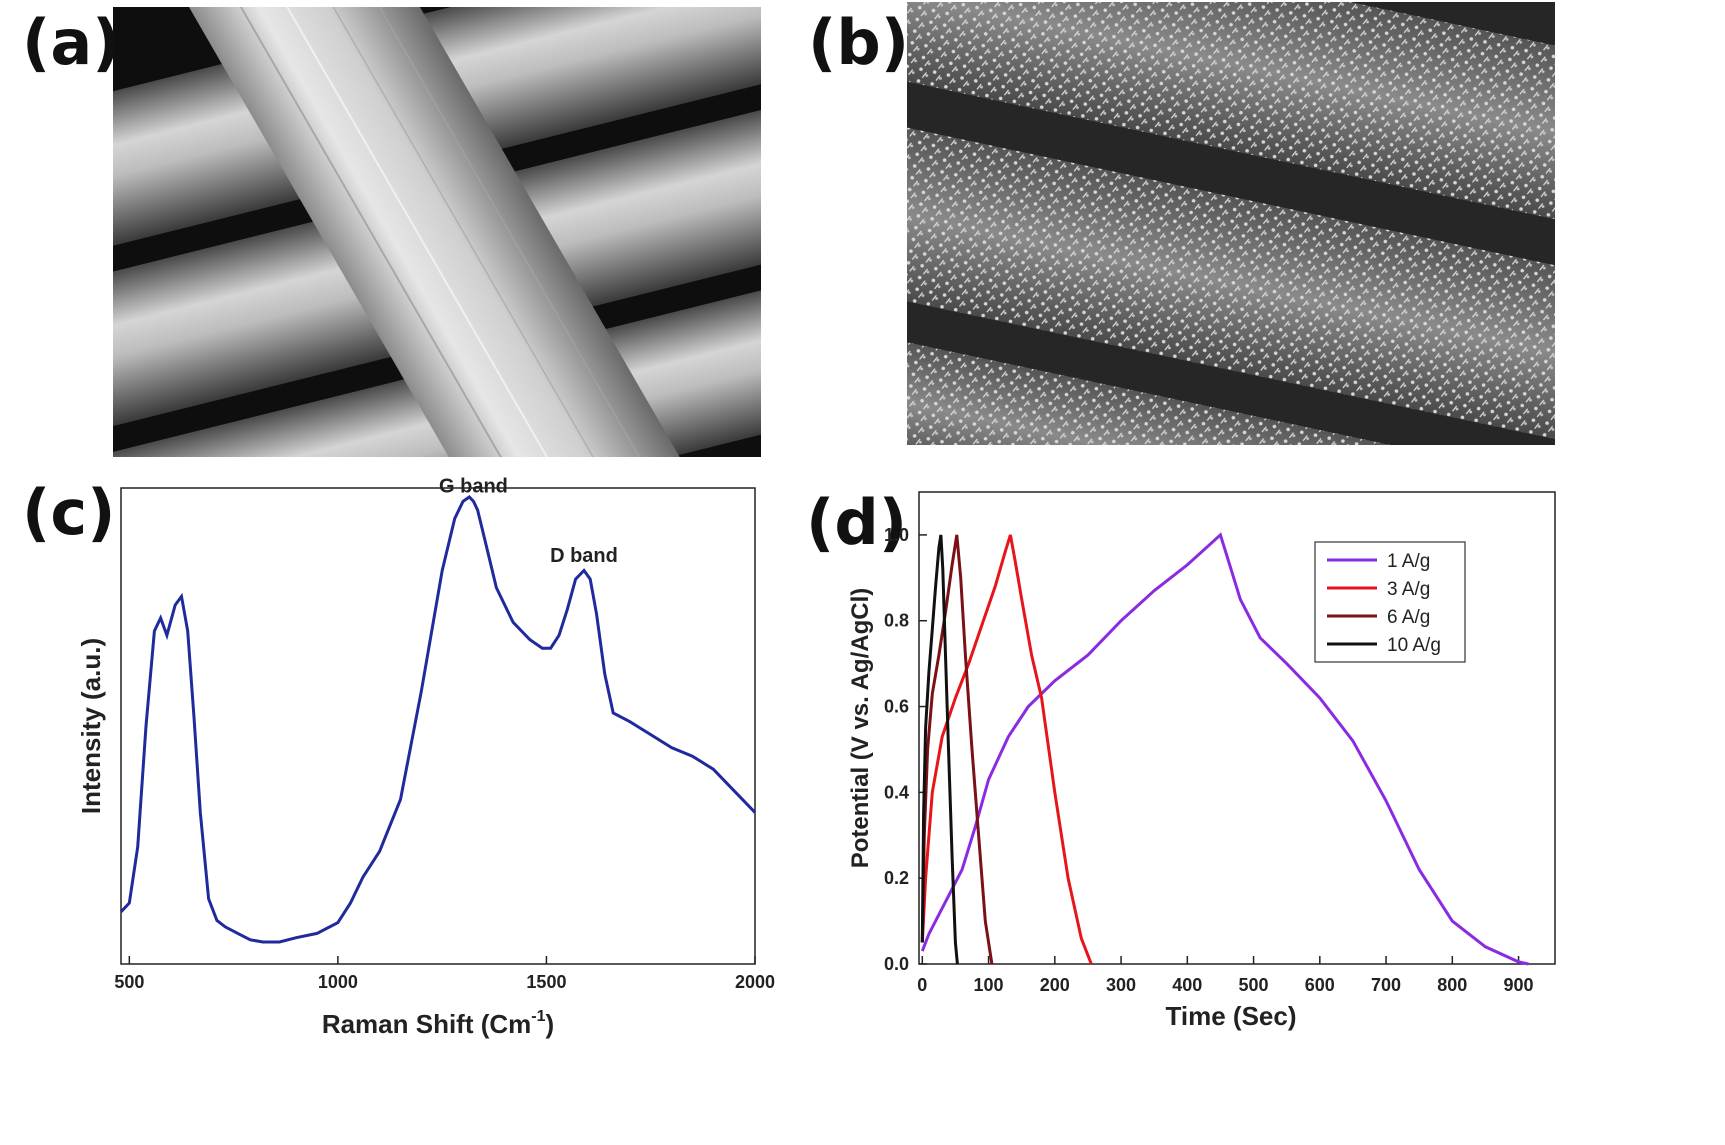 This screenshot has width=1725, height=1145. Describe the element at coordinates (1519, 985) in the screenshot. I see `gcd-x-tick-label: 900` at that location.